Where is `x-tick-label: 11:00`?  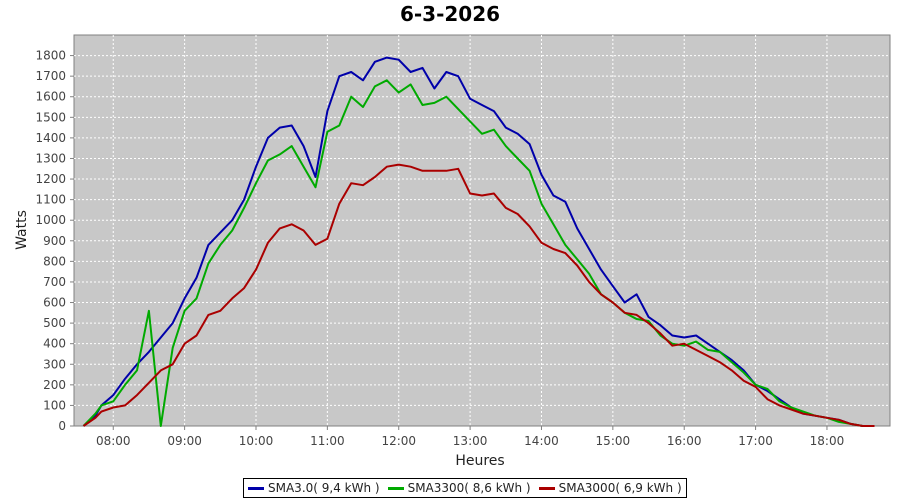
x-tick-label: 11:00 is located at coordinates (327, 441).